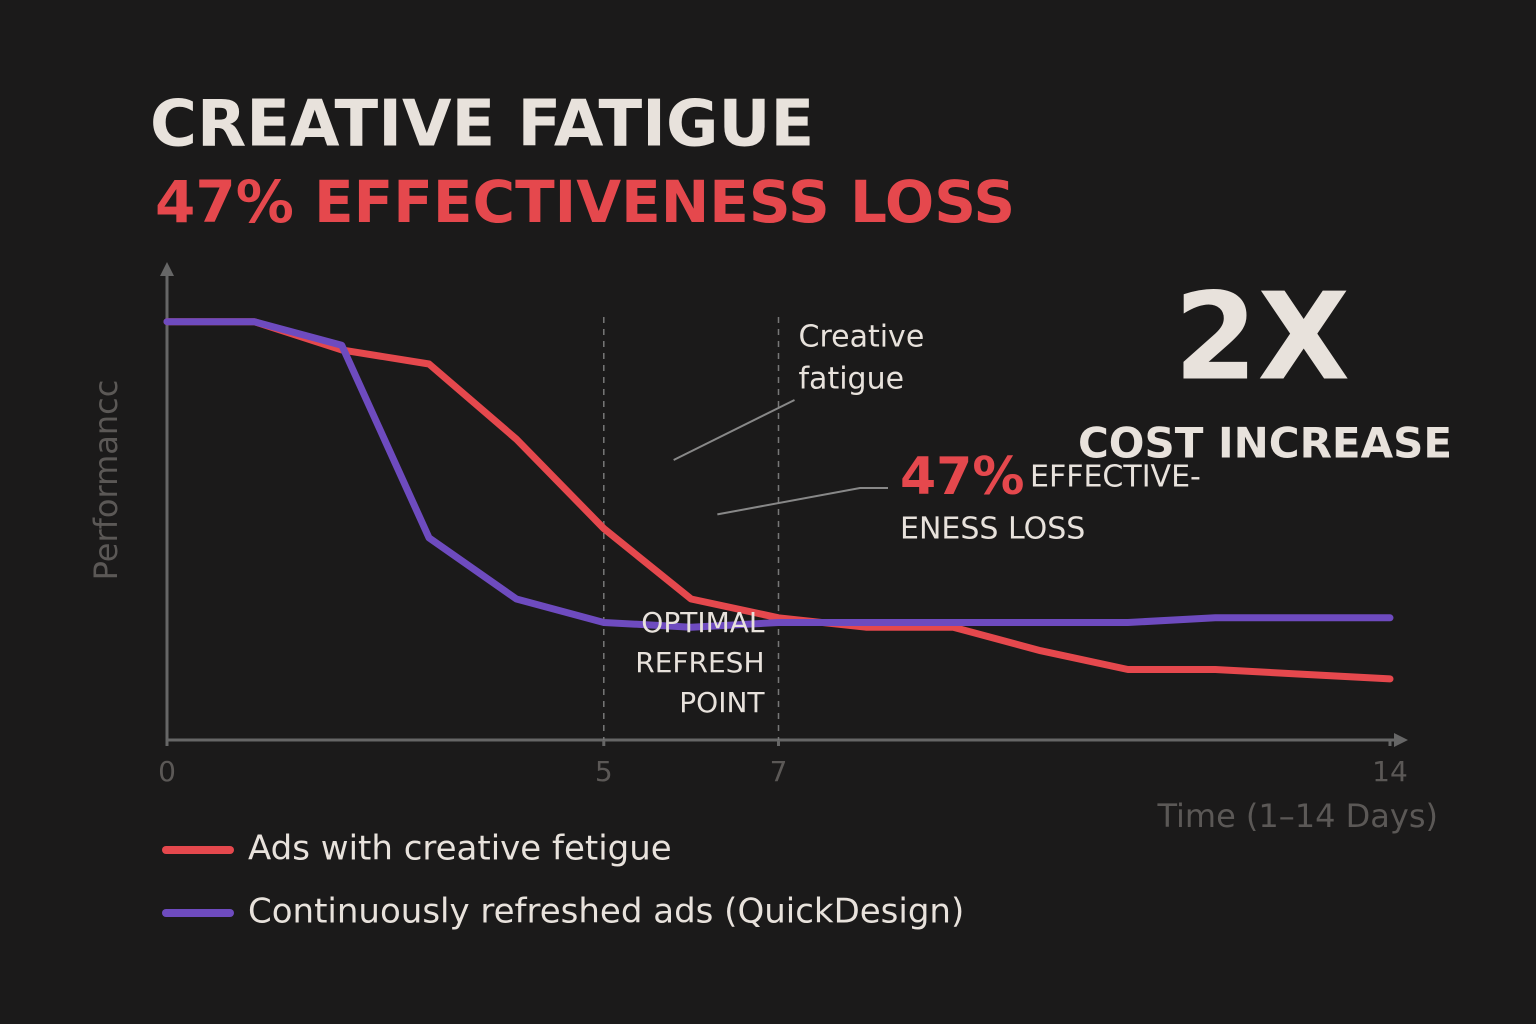 This screenshot has height=1024, width=1536. What do you see at coordinates (992, 529) in the screenshot?
I see `annotation: ENESS LOSS` at bounding box center [992, 529].